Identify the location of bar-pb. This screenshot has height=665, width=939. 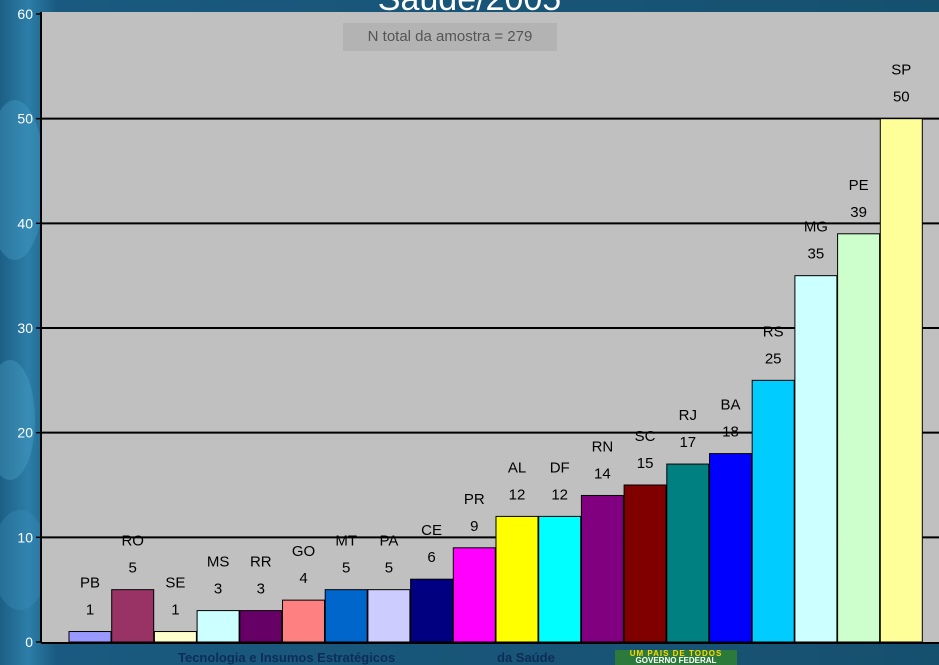
(90, 637).